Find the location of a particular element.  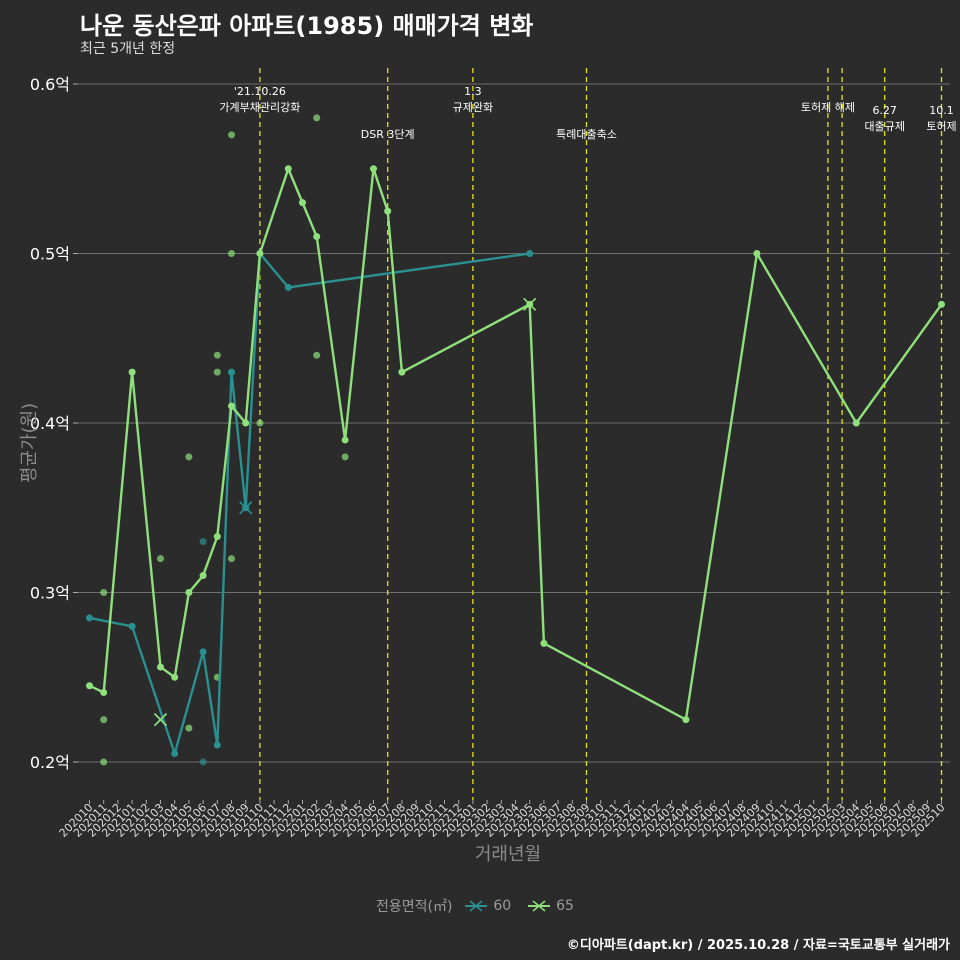

event-label: 1.3 is located at coordinates (473, 91).